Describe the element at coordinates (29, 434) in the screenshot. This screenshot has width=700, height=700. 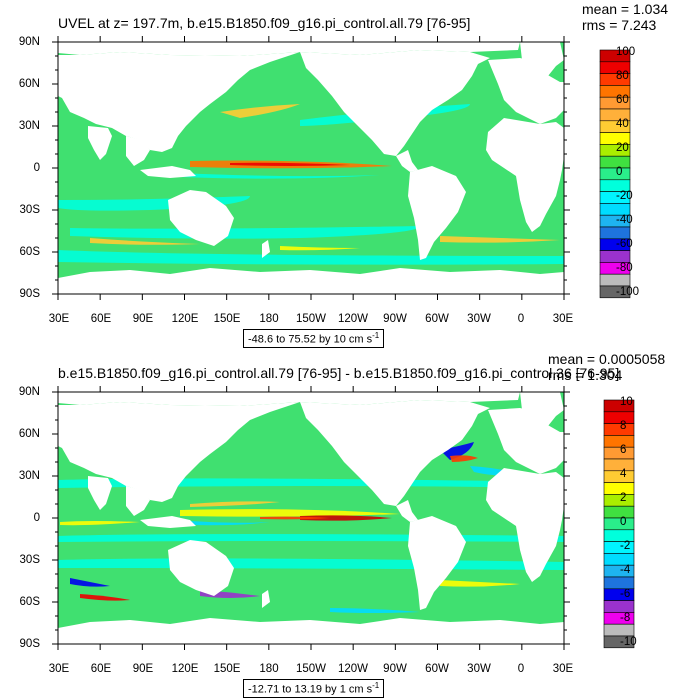
I see `y-tick-label: 60N` at that location.